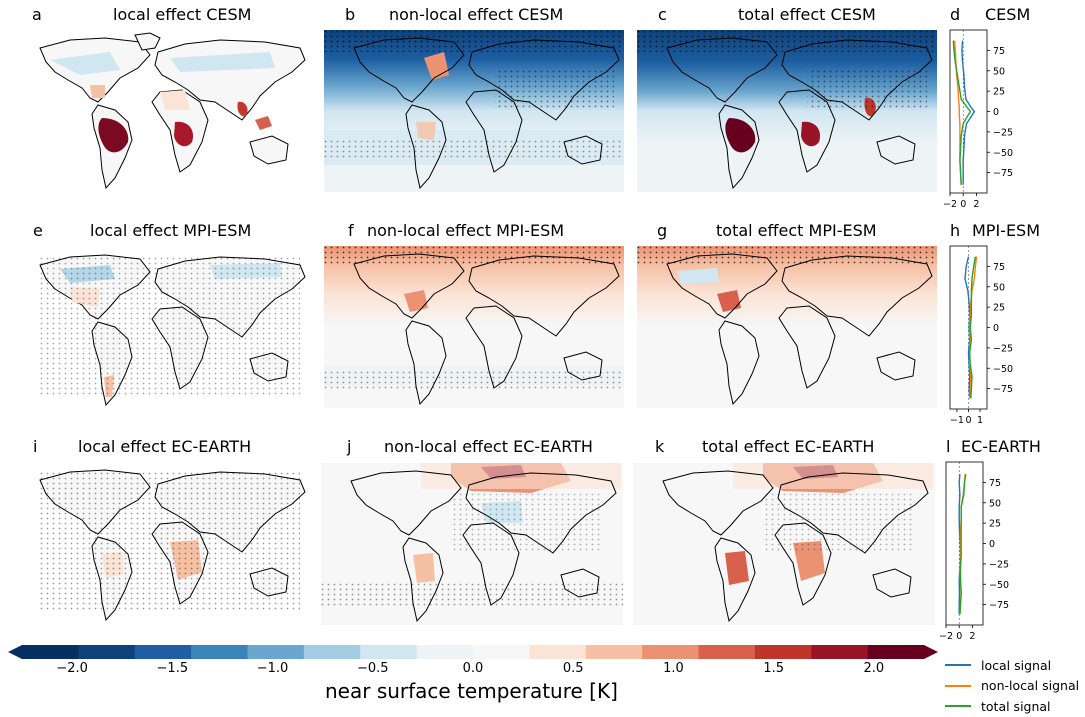 The height and width of the screenshot is (717, 1085). What do you see at coordinates (466, 230) in the screenshot?
I see `panel-title-f: non-local effect MPI-ESM` at bounding box center [466, 230].